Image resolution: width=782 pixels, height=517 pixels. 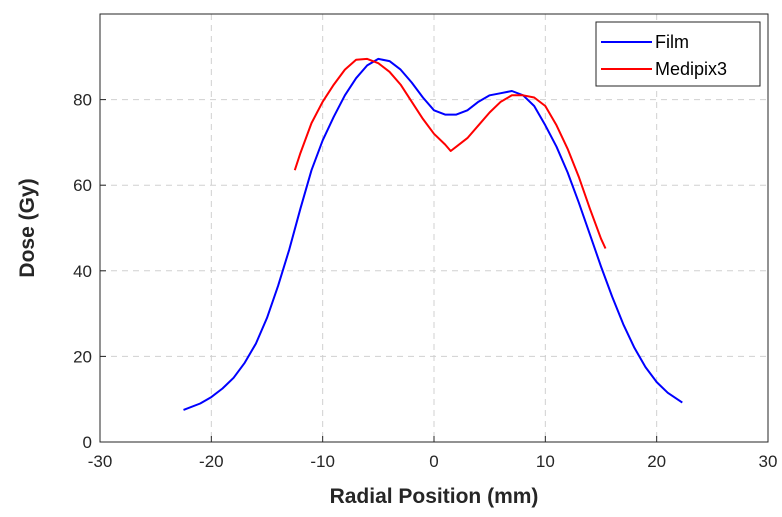 What do you see at coordinates (82, 271) in the screenshot?
I see `y-tick-label: 40` at bounding box center [82, 271].